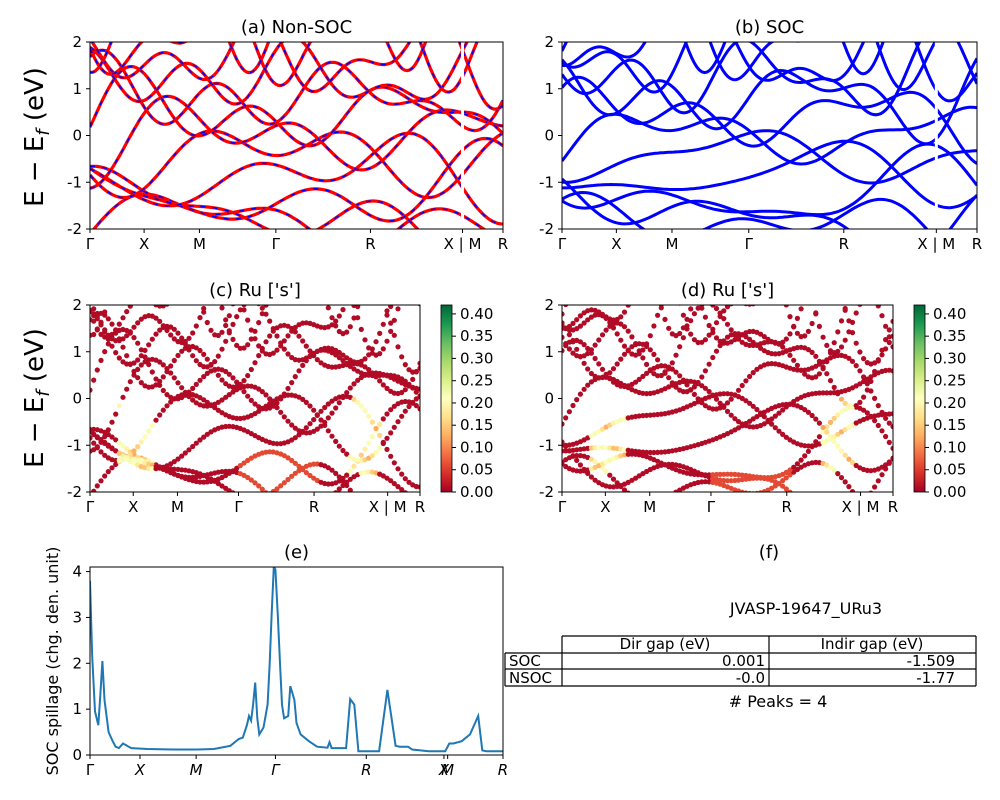  Describe the element at coordinates (919, 398) in the screenshot. I see `colorbar-d` at that location.